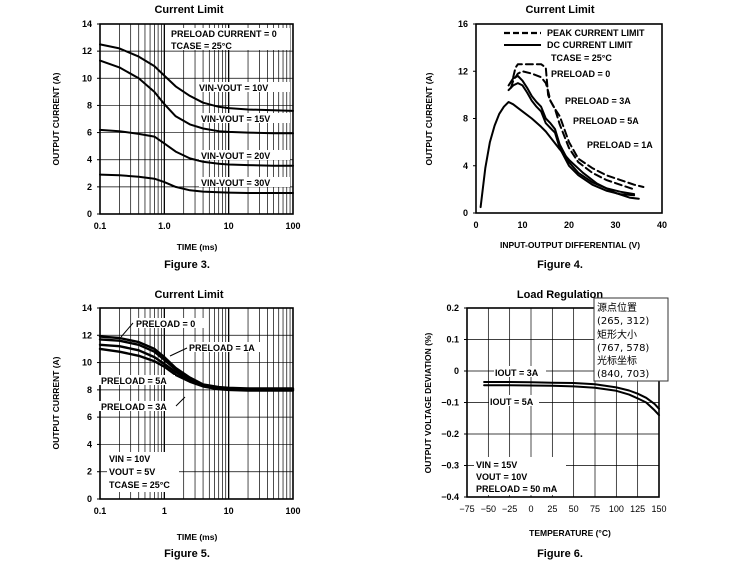 Image resolution: width=755 pixels, height=566 pixels. What do you see at coordinates (465, 166) in the screenshot?
I see `fig4-y-tick-label: 4` at bounding box center [465, 166].